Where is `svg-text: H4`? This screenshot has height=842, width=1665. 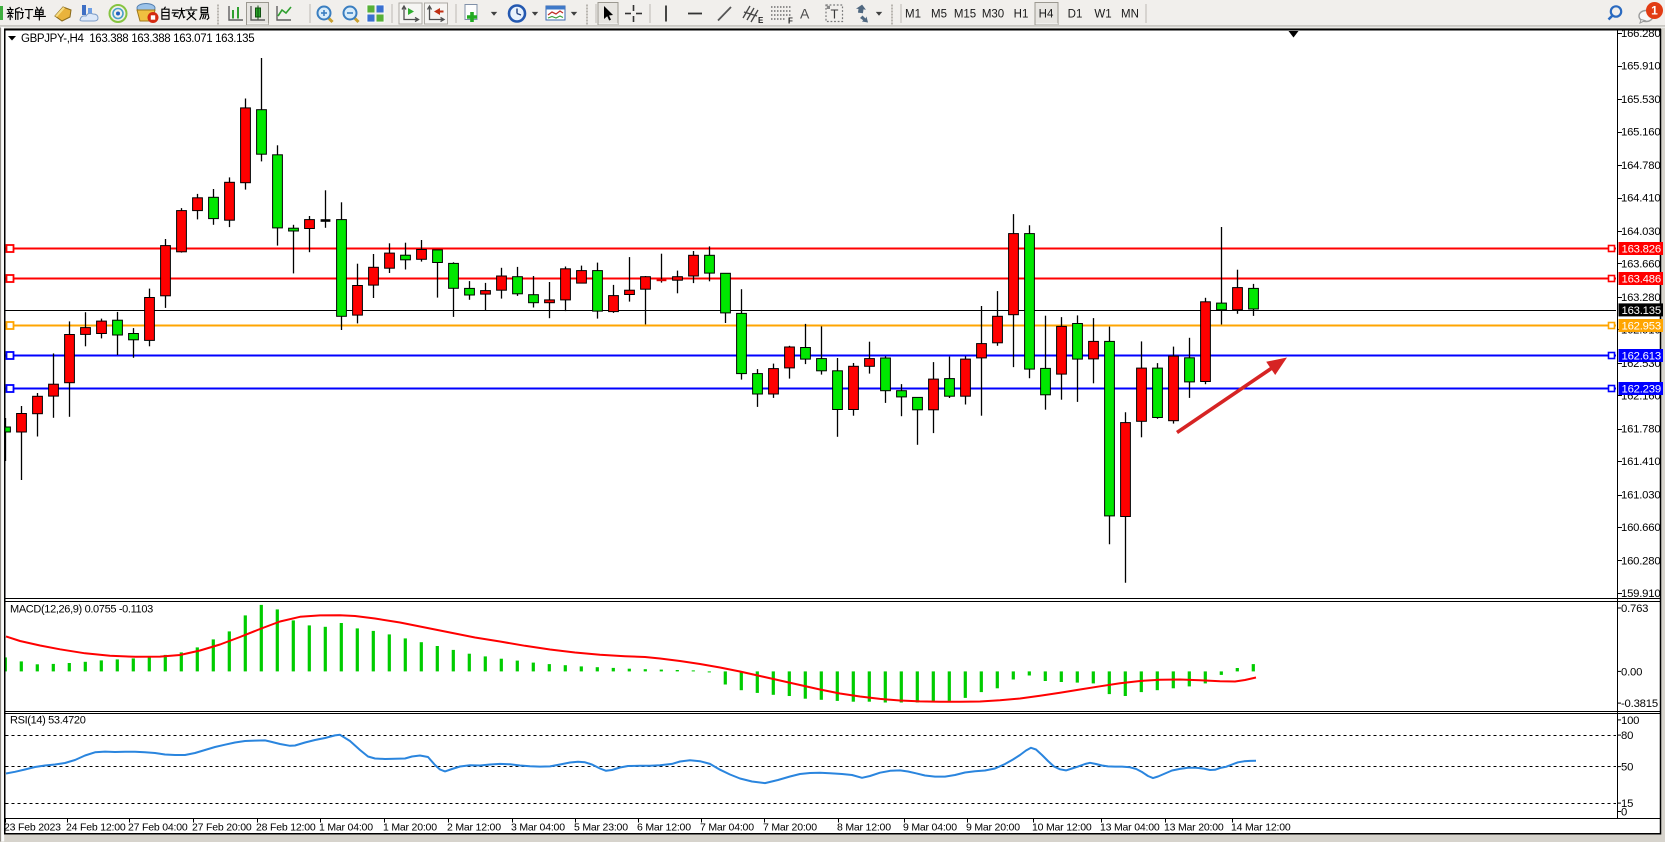
svg-text: H4 is located at coordinates (1046, 15).